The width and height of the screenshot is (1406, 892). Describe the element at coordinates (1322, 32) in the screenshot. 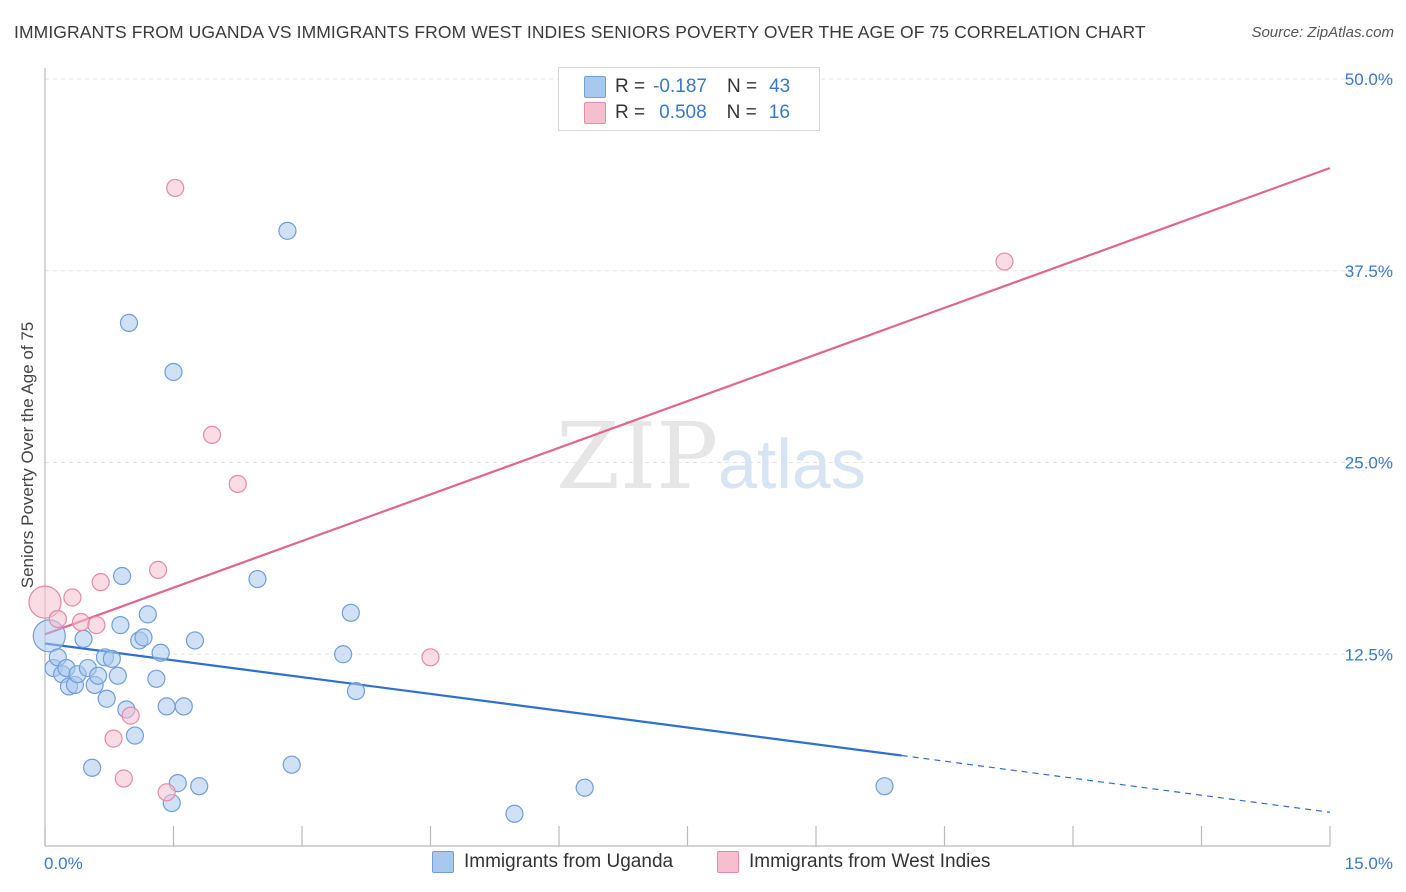

I see `source-label: Source: ZipAtlas.com` at that location.